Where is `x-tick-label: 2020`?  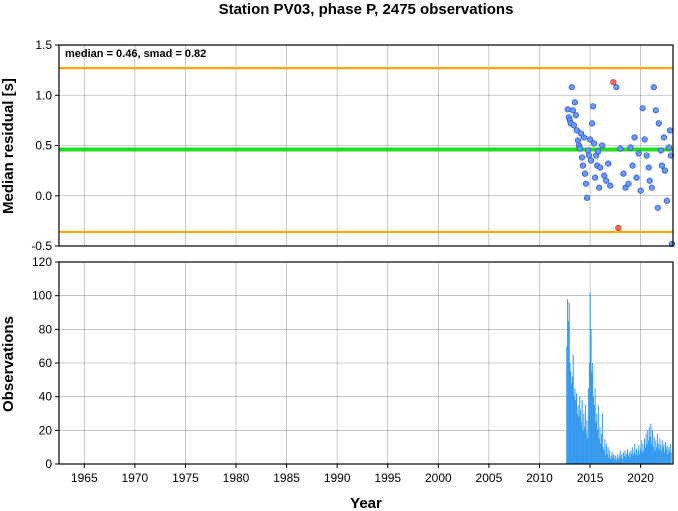 x-tick-label: 2020 is located at coordinates (640, 478).